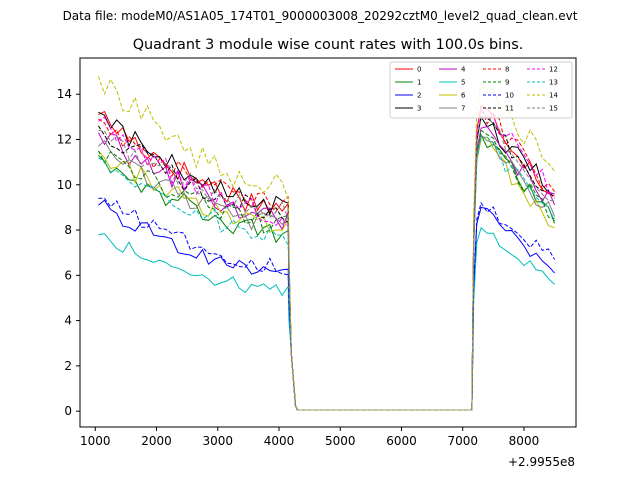  What do you see at coordinates (340, 441) in the screenshot?
I see `x-tick-label: 5000` at bounding box center [340, 441].